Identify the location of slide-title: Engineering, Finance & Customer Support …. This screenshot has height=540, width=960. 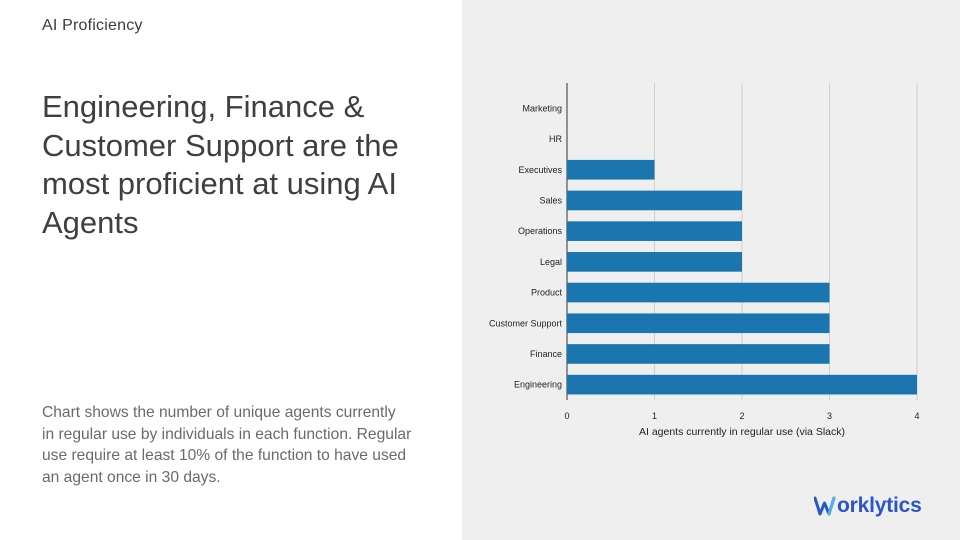
(220, 164).